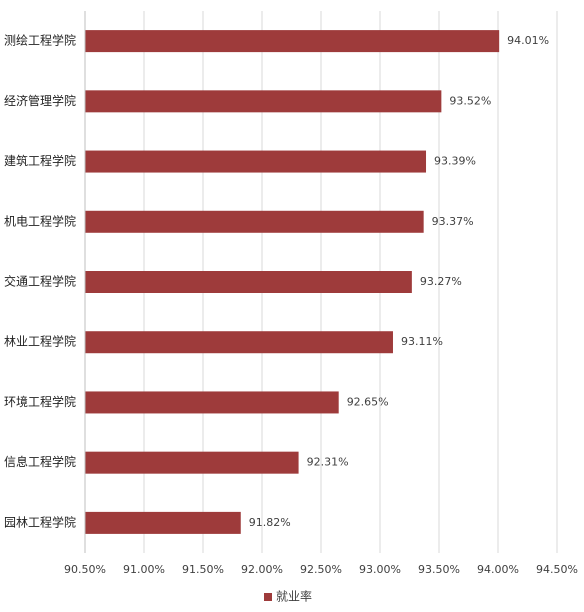 The width and height of the screenshot is (584, 612). I want to click on y-tick-label: 交通工程学院, so click(40, 281).